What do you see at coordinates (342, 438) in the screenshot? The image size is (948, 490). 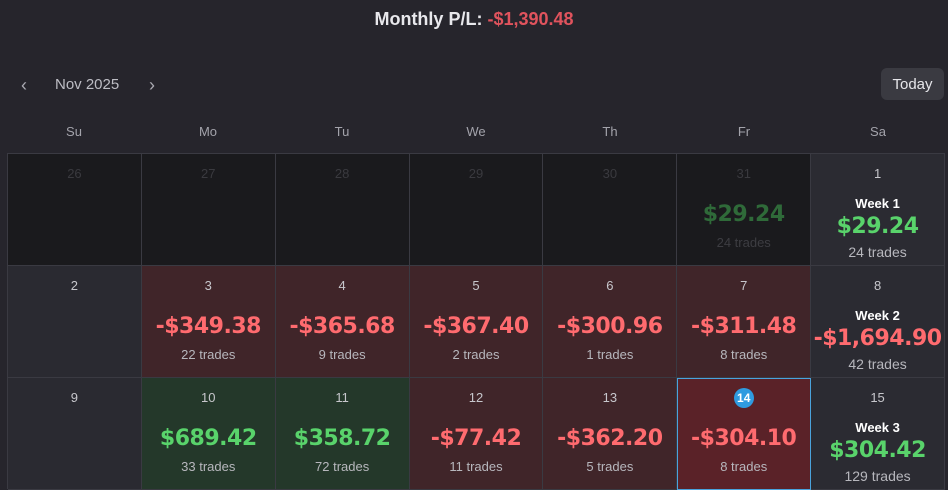 I see `day-pl: $358.72` at bounding box center [342, 438].